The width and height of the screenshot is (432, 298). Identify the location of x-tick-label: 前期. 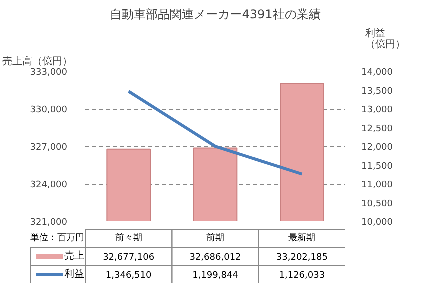
(215, 238).